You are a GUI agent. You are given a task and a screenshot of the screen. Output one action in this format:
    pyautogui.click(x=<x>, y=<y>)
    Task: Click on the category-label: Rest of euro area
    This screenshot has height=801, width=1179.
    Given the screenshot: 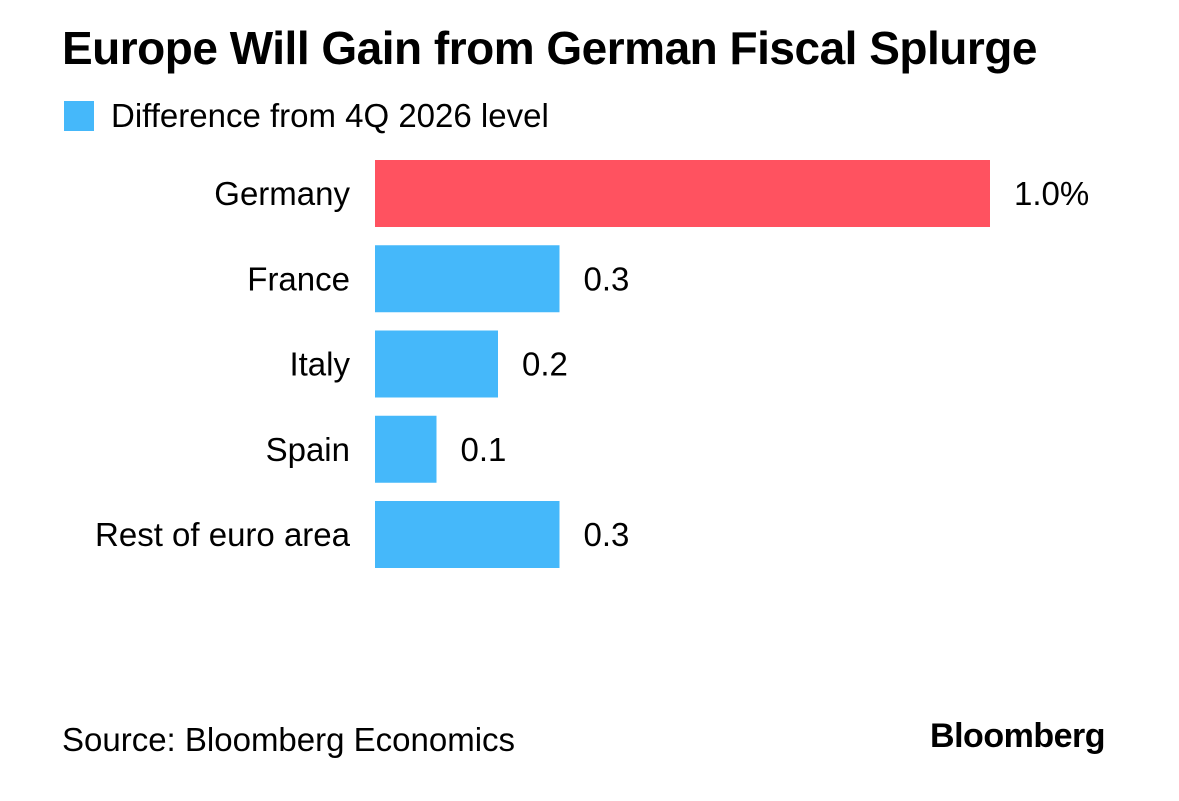 What is the action you would take?
    pyautogui.click(x=223, y=534)
    